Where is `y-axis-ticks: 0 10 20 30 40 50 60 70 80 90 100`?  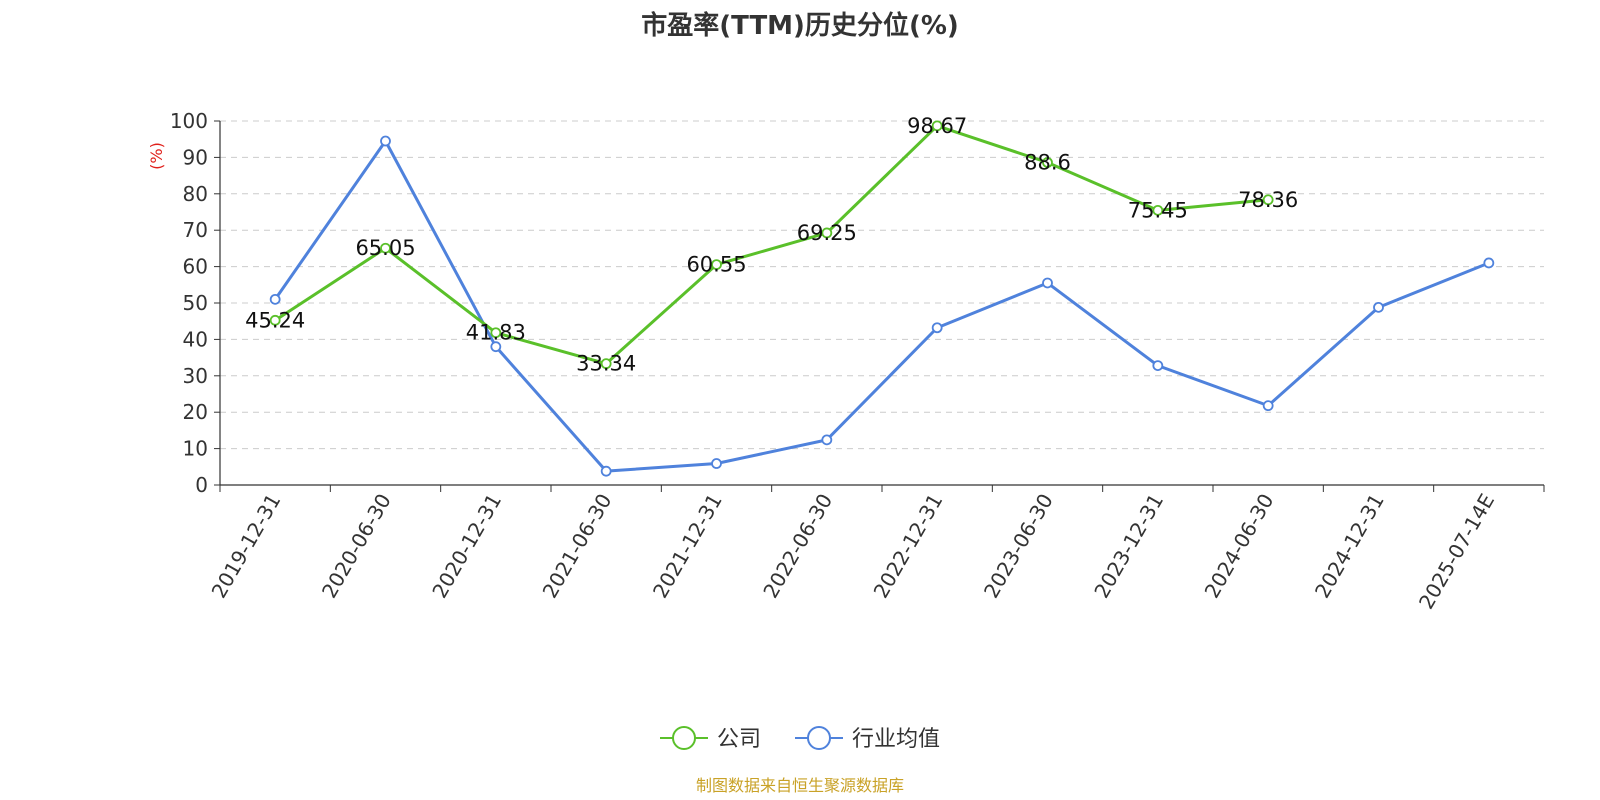 y-axis-ticks: 0 10 20 30 40 50 60 70 80 90 100 is located at coordinates (195, 303).